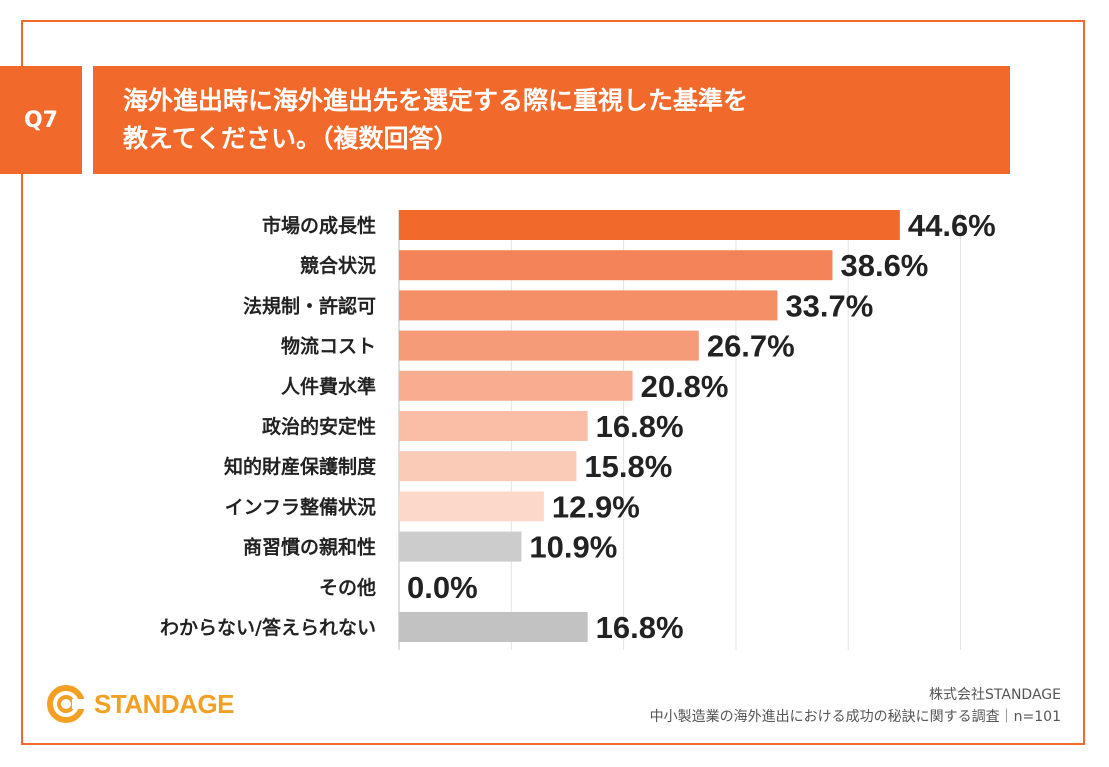 This screenshot has width=1109, height=767. Describe the element at coordinates (436, 100) in the screenshot. I see `question-title-line1: 海外進出時に海外進出先を選定する際に重視した基準を` at that location.